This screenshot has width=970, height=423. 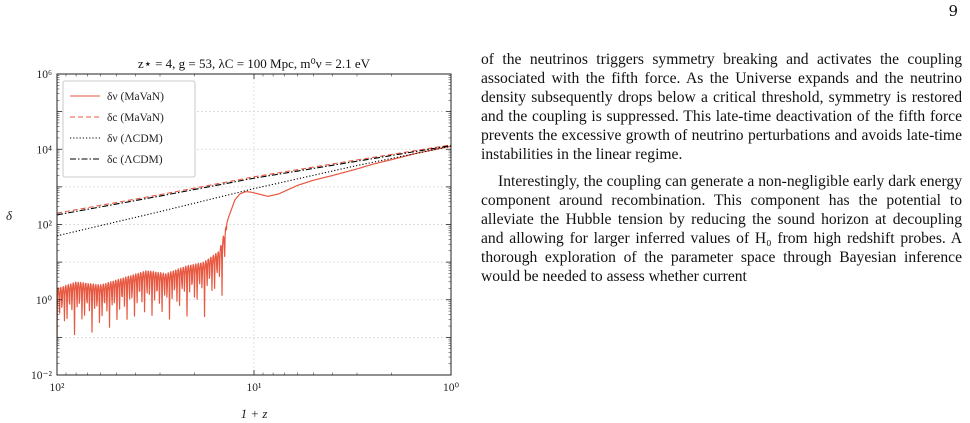 I want to click on x-axis-label: 1 + z, so click(x=254, y=412).